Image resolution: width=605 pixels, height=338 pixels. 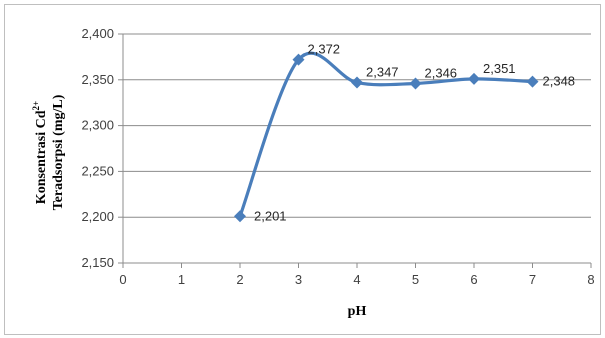 I want to click on y-axis-title-line2: Teradsorpsi (mg/L), so click(x=58, y=152).